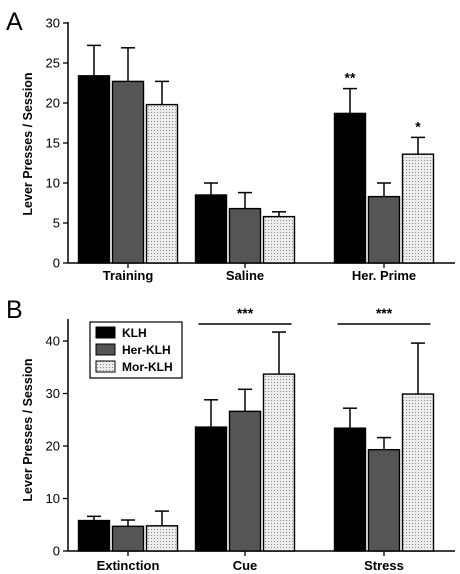 Image resolution: width=460 pixels, height=574 pixels. Describe the element at coordinates (146, 350) in the screenshot. I see `legend-label: Her-KLH` at that location.